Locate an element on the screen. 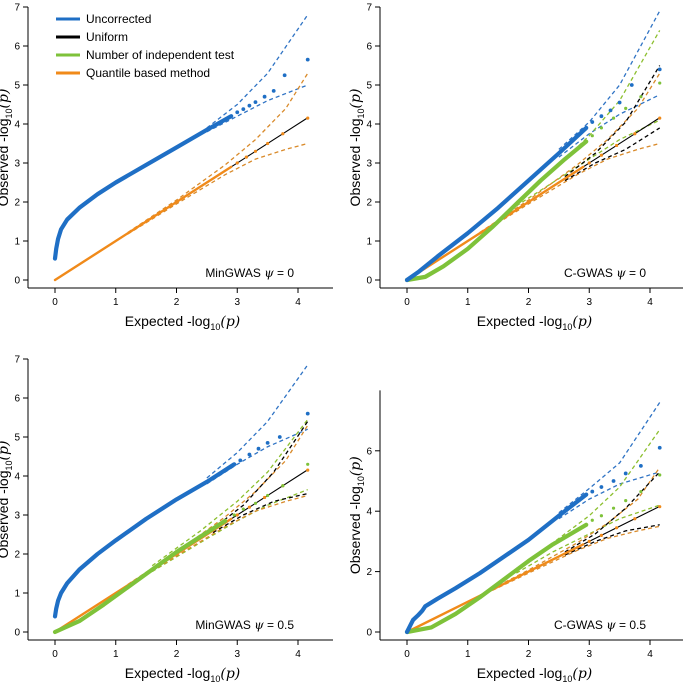 Image resolution: width=685 pixels, height=685 pixels. panel-annotation: MinGWAS ψ = 0 is located at coordinates (249, 273).